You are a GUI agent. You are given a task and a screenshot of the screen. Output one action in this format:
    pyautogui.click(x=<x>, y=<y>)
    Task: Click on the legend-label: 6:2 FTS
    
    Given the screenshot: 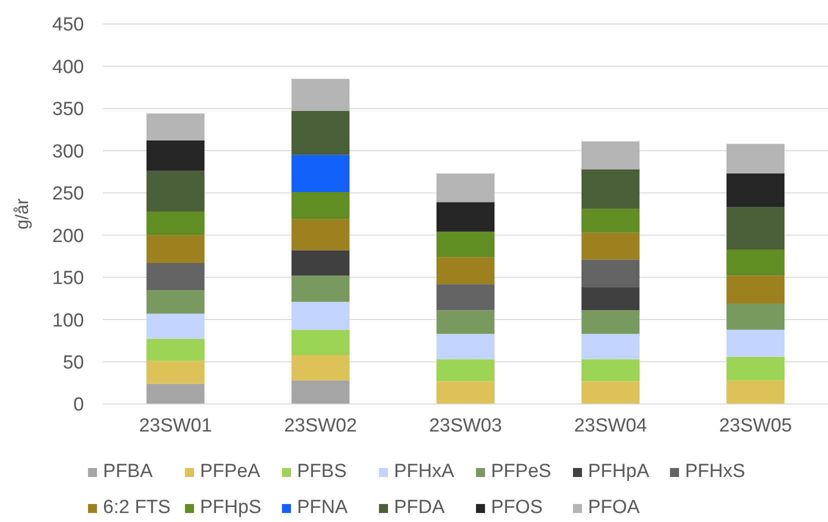 What is the action you would take?
    pyautogui.click(x=137, y=508)
    